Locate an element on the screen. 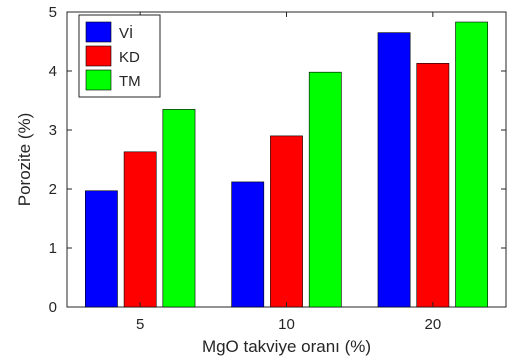  bar-Vİ-20 is located at coordinates (394, 170).